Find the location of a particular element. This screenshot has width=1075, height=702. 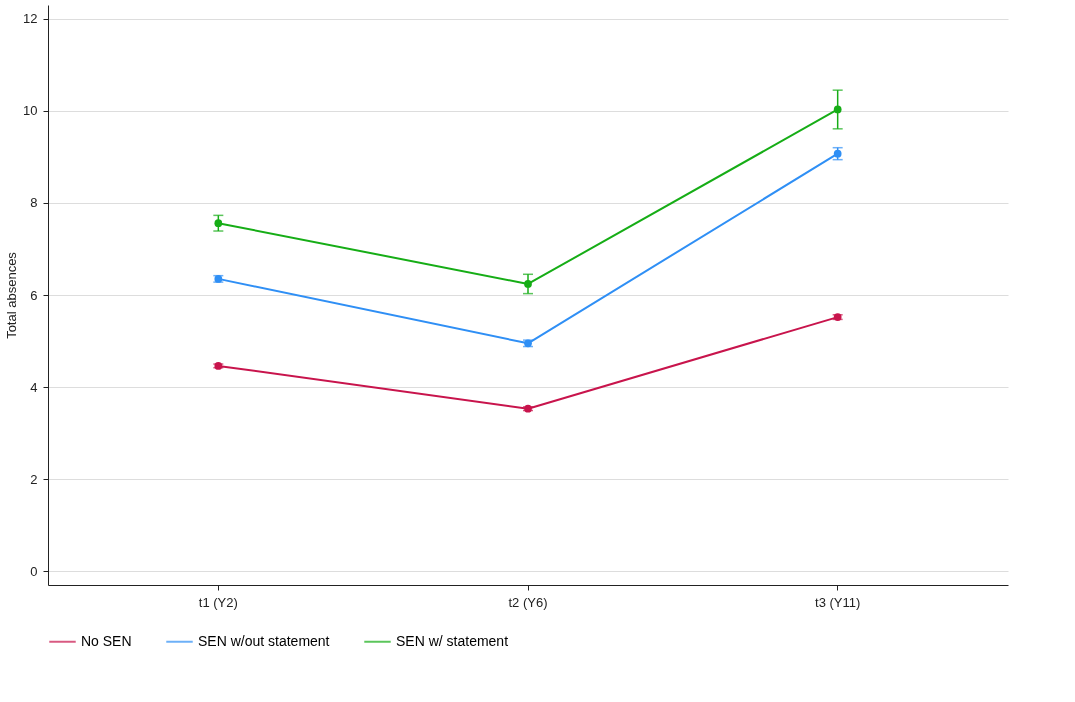

y-tick-label: 0 is located at coordinates (34, 571).